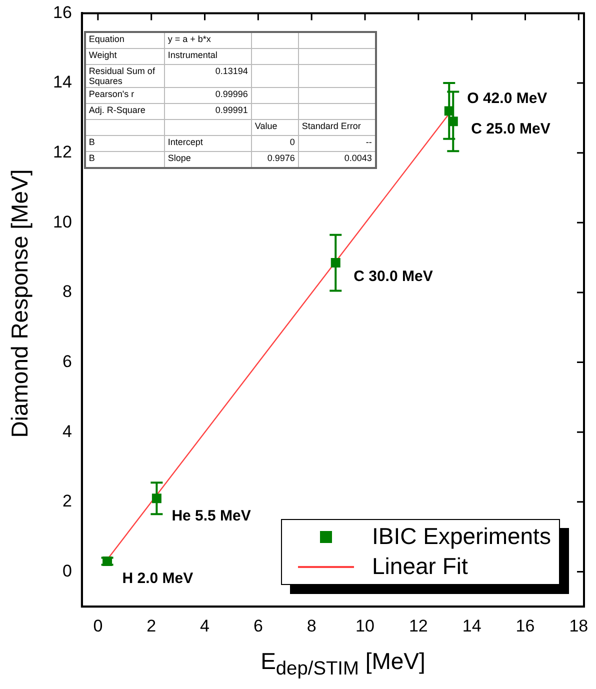 This screenshot has height=689, width=596. What do you see at coordinates (20, 304) in the screenshot?
I see `y-axis-title: Diamond Response [MeV]` at bounding box center [20, 304].